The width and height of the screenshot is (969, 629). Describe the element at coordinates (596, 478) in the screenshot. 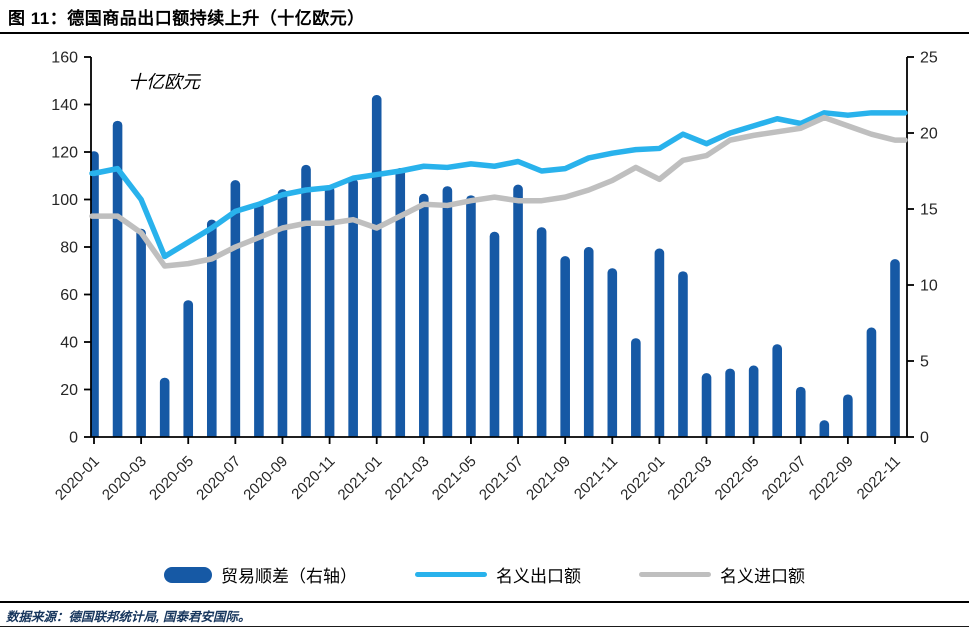

I see `x-axis-tick-label: 2021-11` at that location.